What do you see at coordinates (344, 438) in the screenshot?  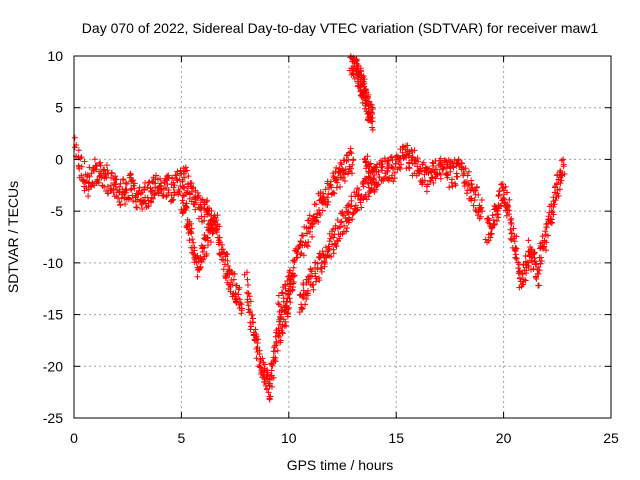 I see `x-tick-labels: 0 5 10 15 20 25` at bounding box center [344, 438].